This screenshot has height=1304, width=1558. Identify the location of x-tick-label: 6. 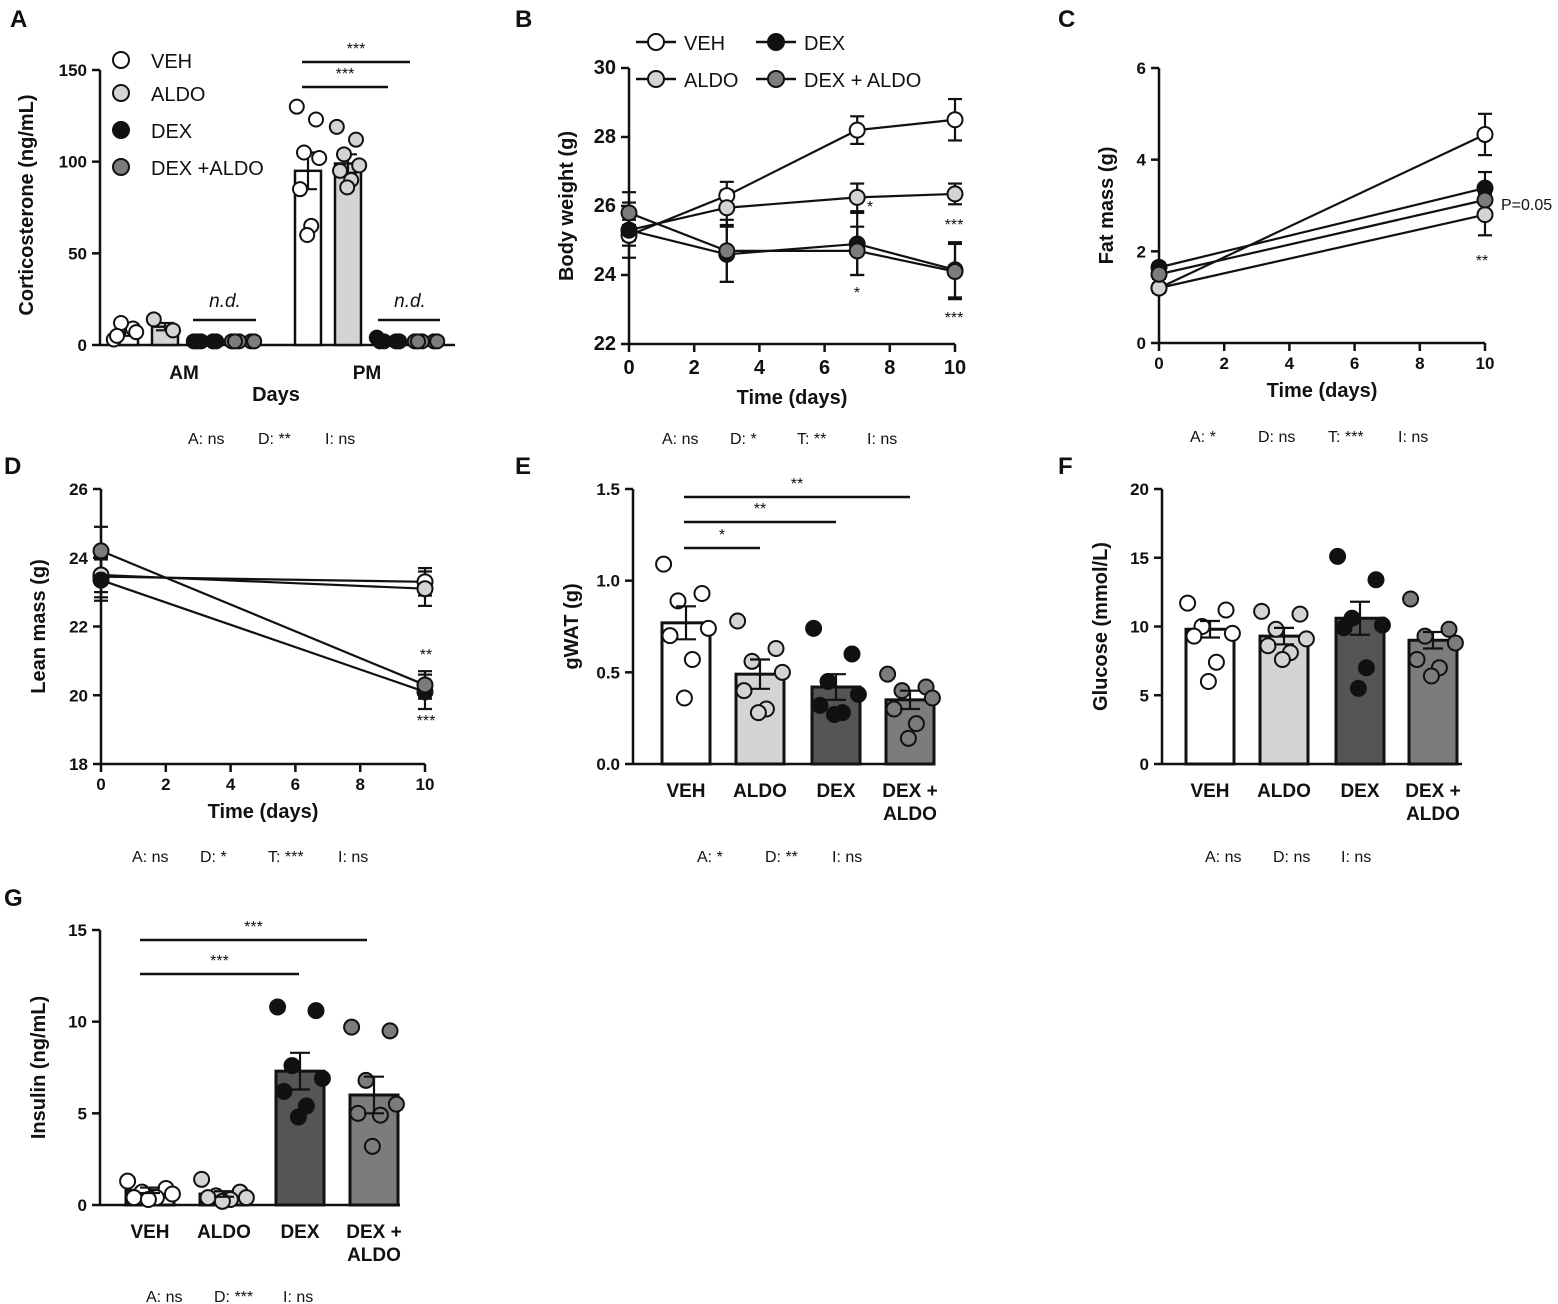
(295, 784).